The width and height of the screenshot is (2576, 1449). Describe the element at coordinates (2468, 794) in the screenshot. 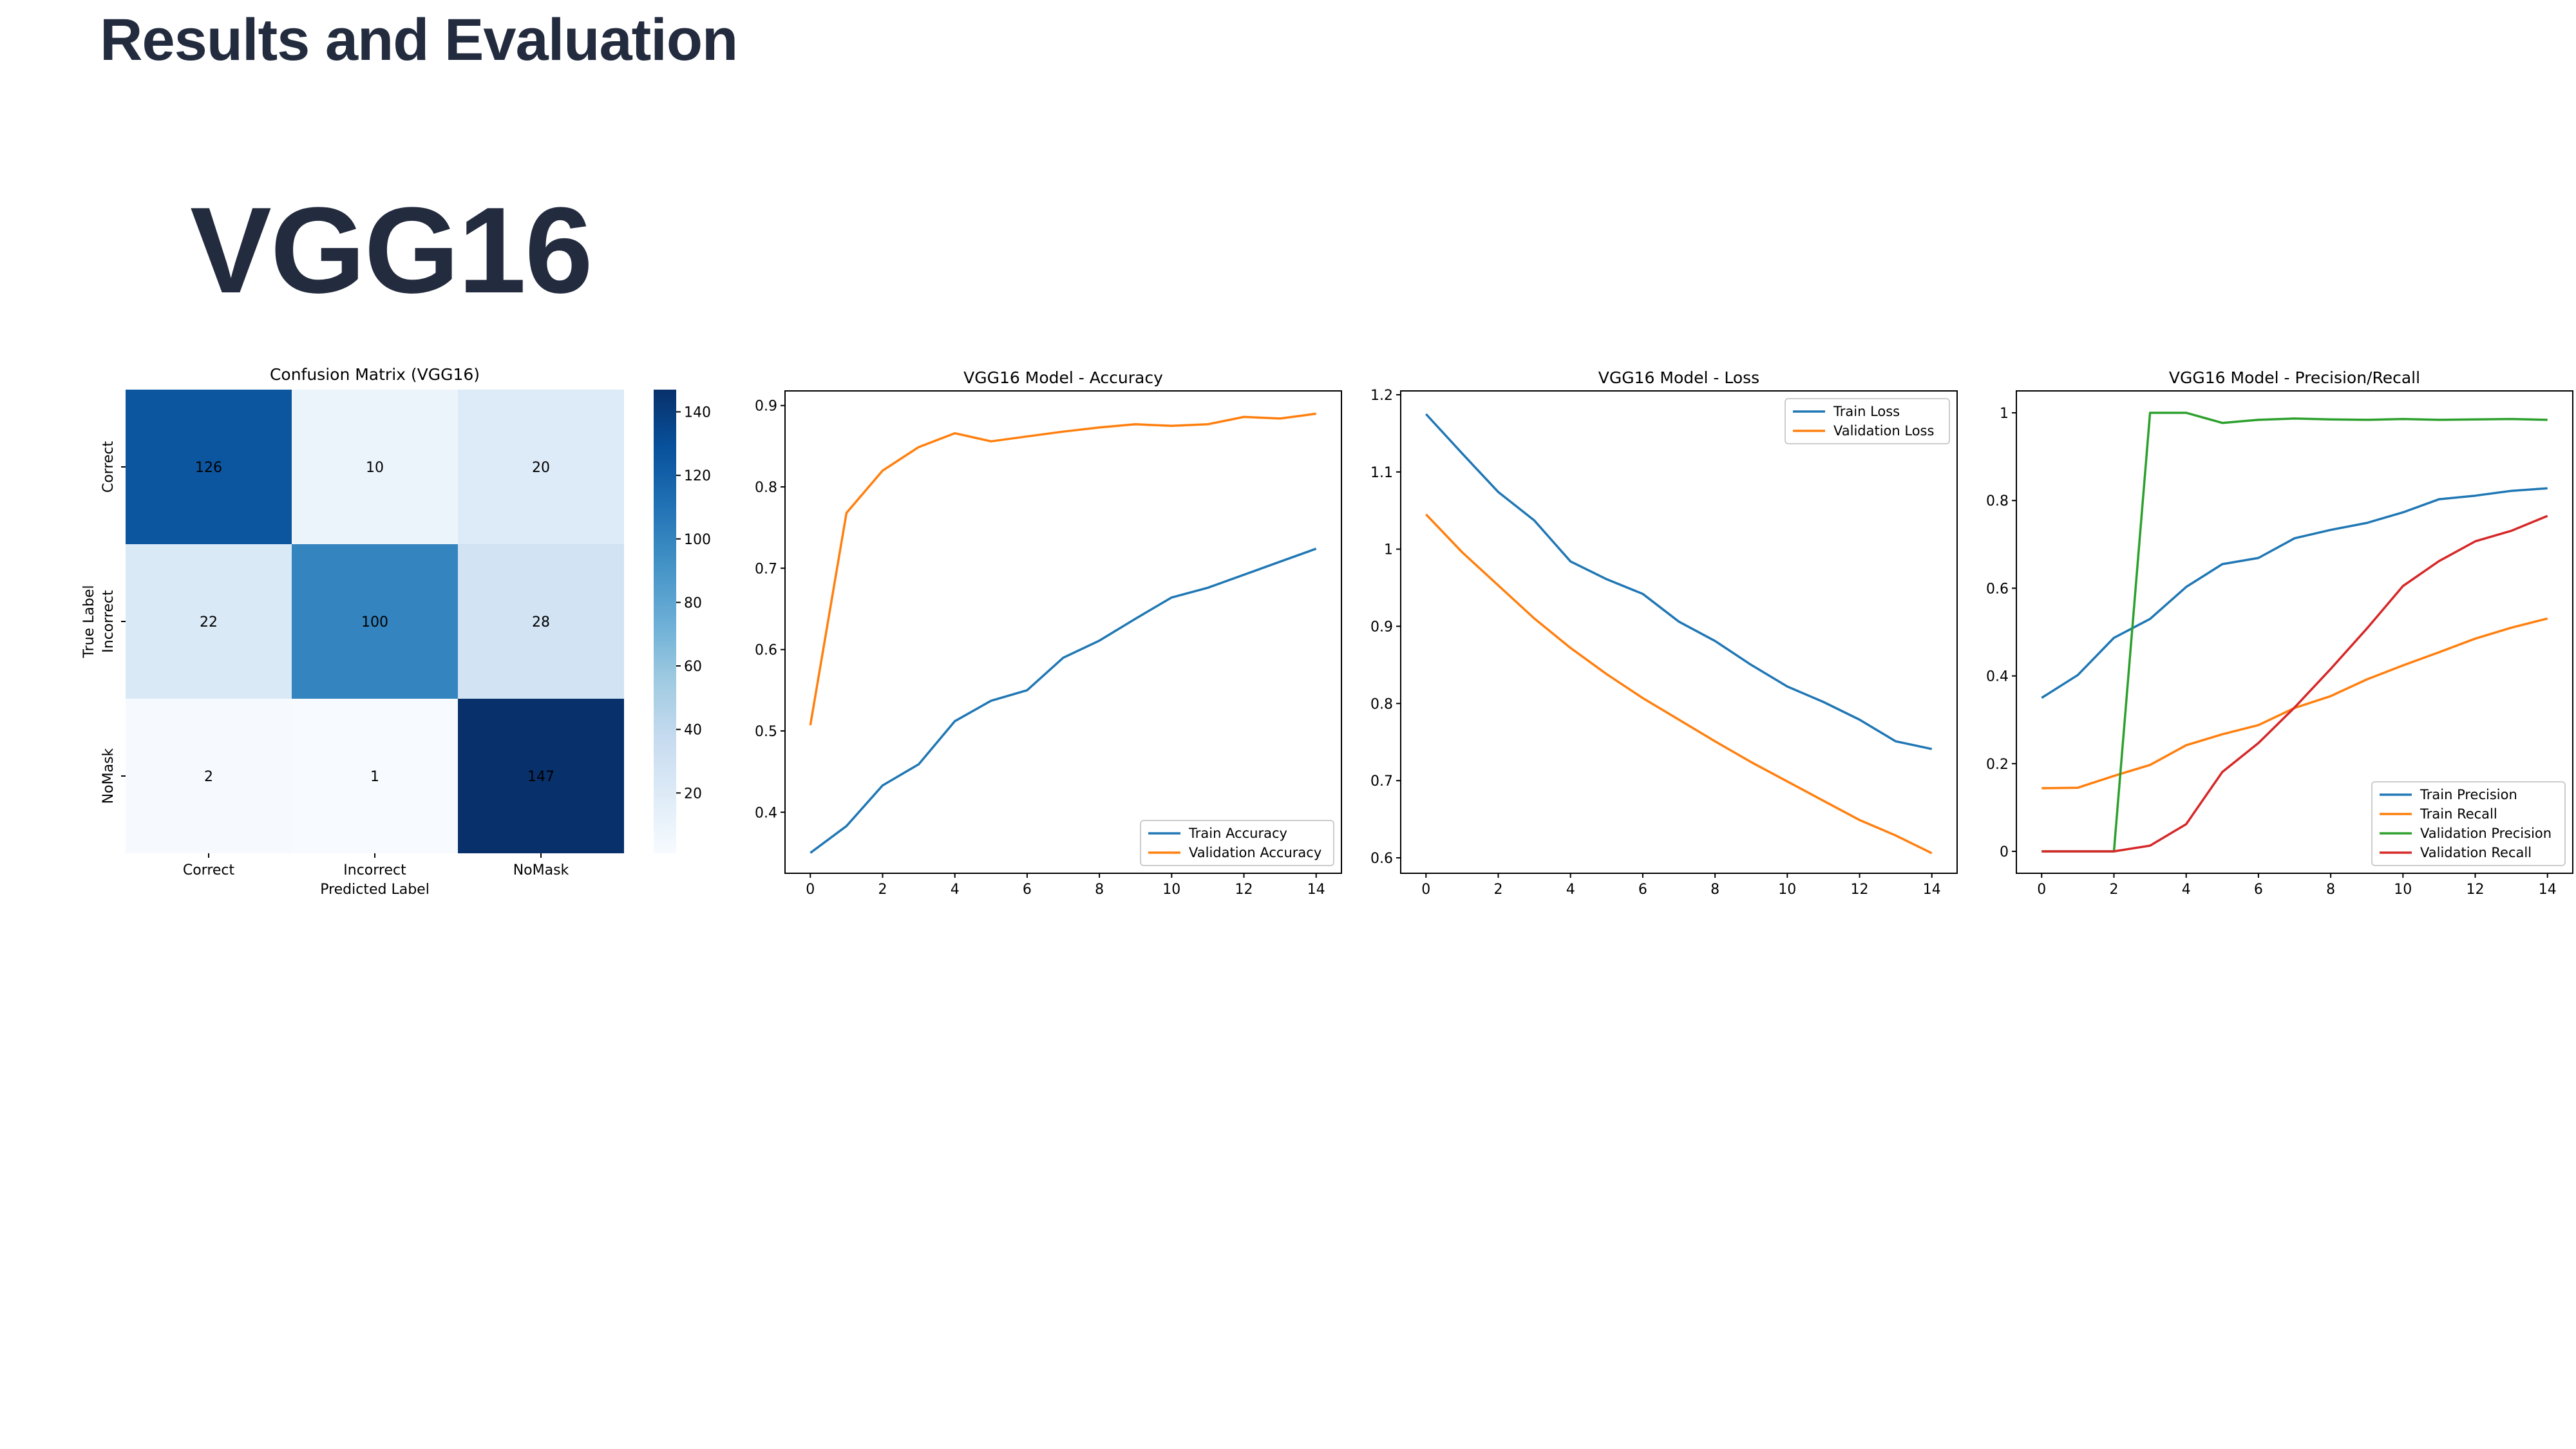

I see `legend-label: Train Precision` at that location.